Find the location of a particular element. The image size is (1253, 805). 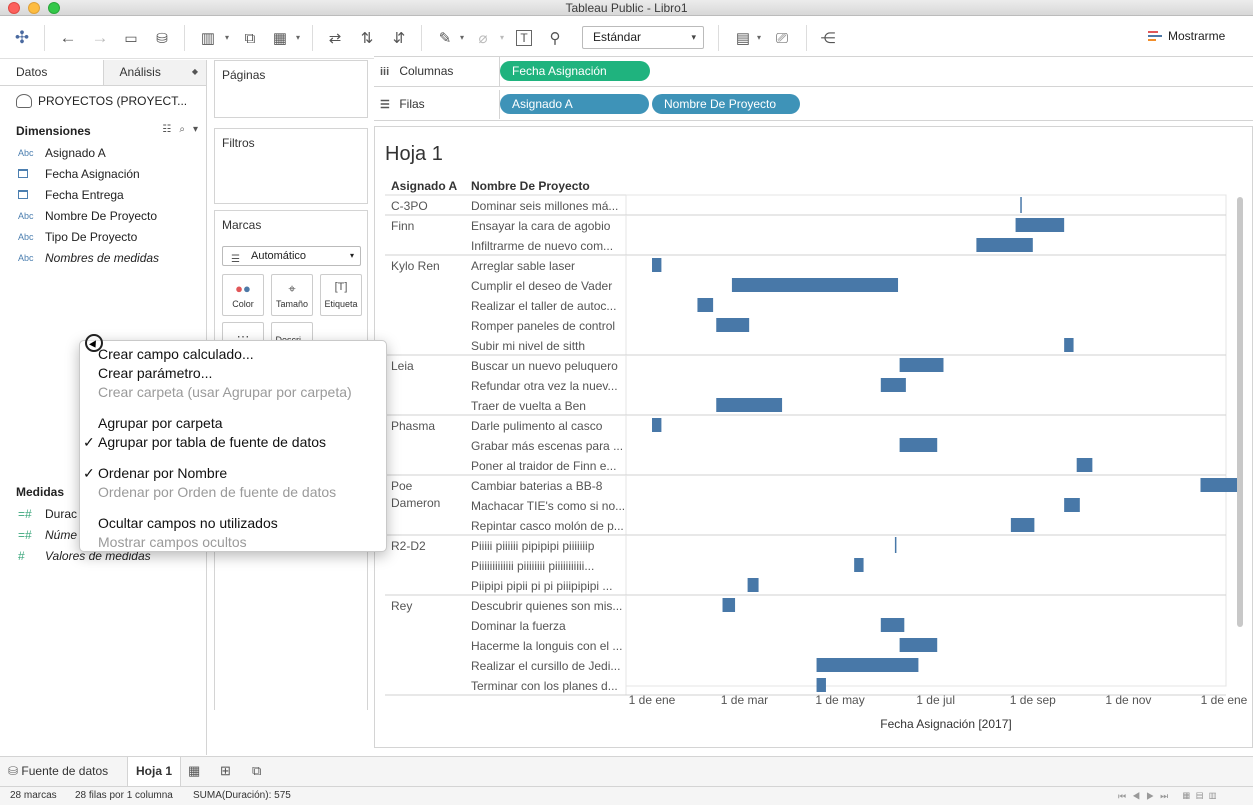

new-dashboard-tab-icon: ⊞ is located at coordinates (225, 770).